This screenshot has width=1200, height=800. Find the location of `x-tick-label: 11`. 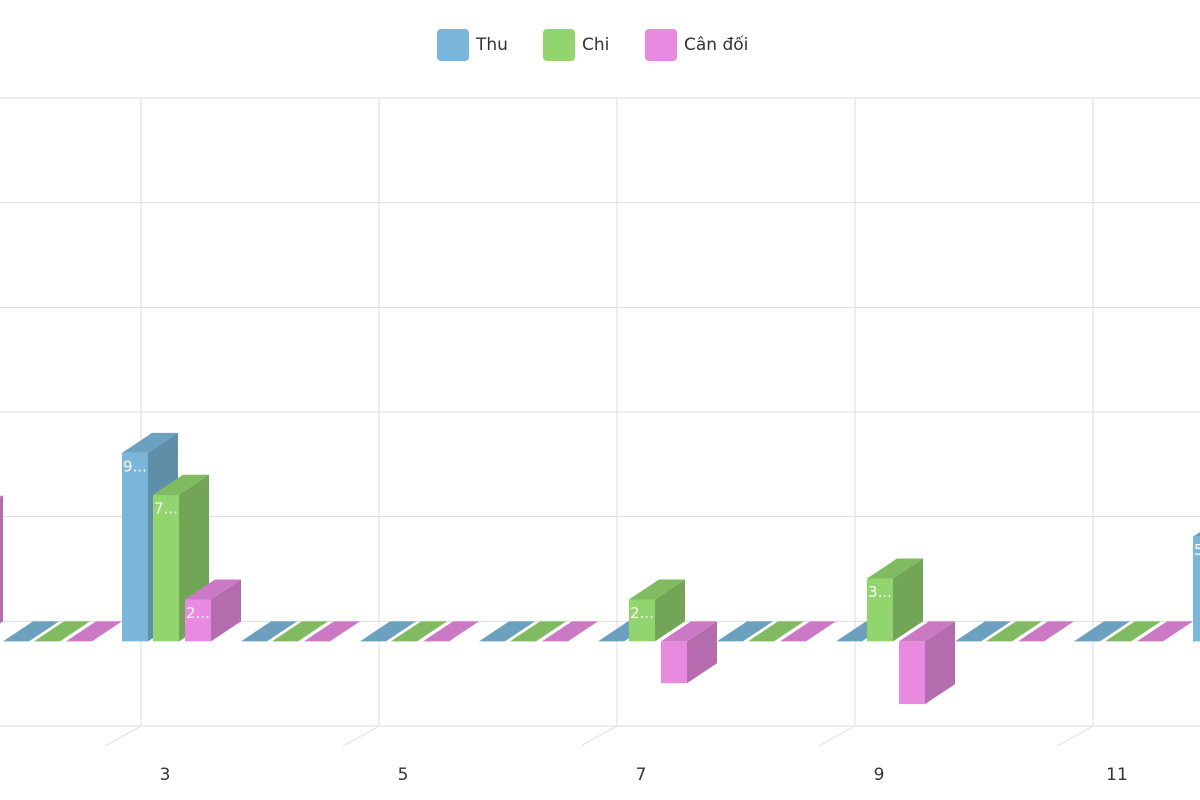

x-tick-label: 11 is located at coordinates (1117, 775).